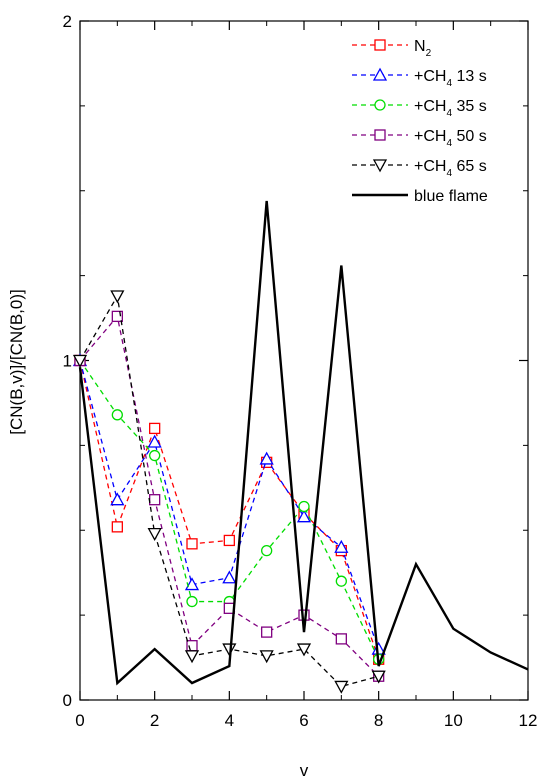 This screenshot has width=544, height=780. Describe the element at coordinates (303, 720) in the screenshot. I see `x-tick-label: 6` at that location.